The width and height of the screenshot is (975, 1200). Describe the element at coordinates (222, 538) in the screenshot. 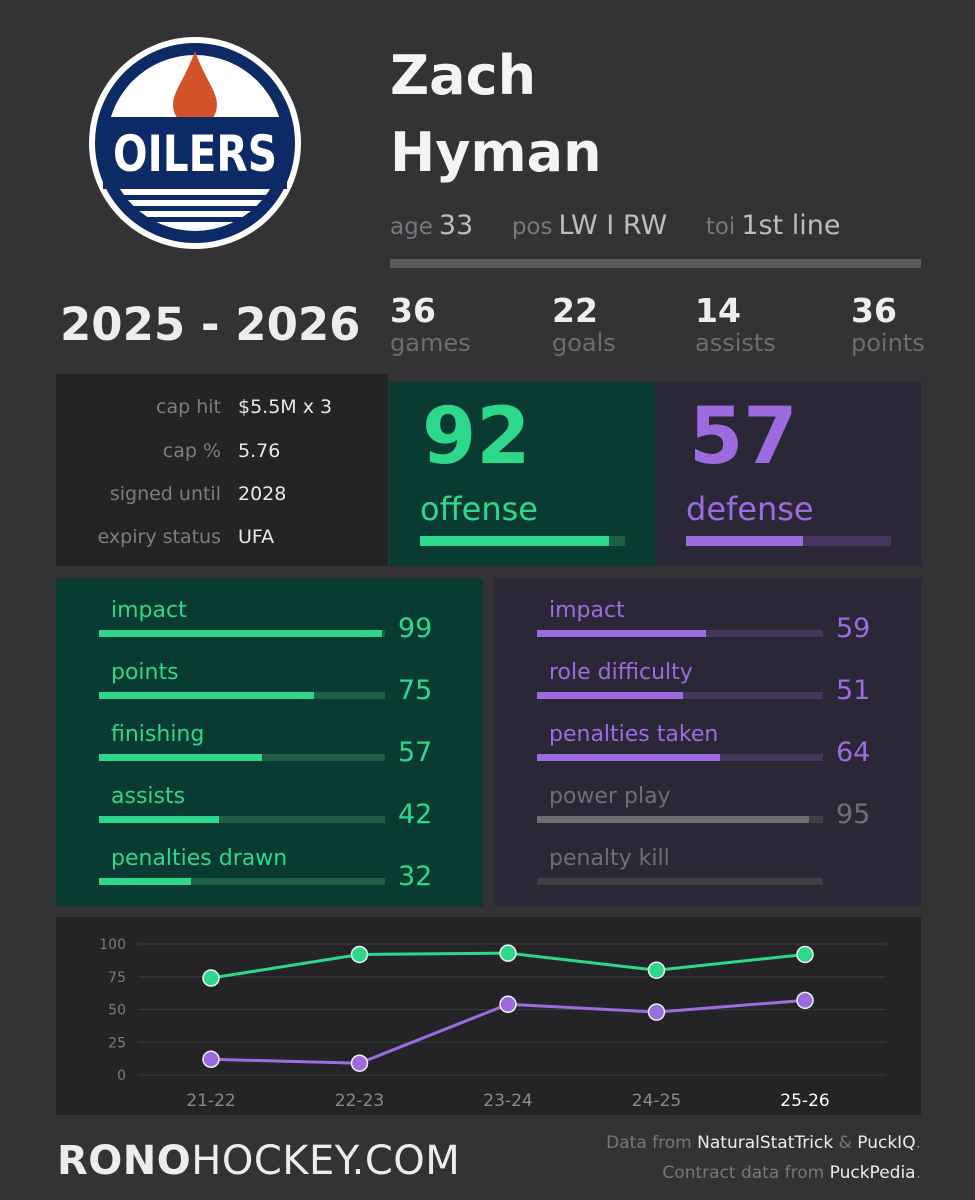

I see `contract-row-expiry-status: expiry status UFA` at that location.